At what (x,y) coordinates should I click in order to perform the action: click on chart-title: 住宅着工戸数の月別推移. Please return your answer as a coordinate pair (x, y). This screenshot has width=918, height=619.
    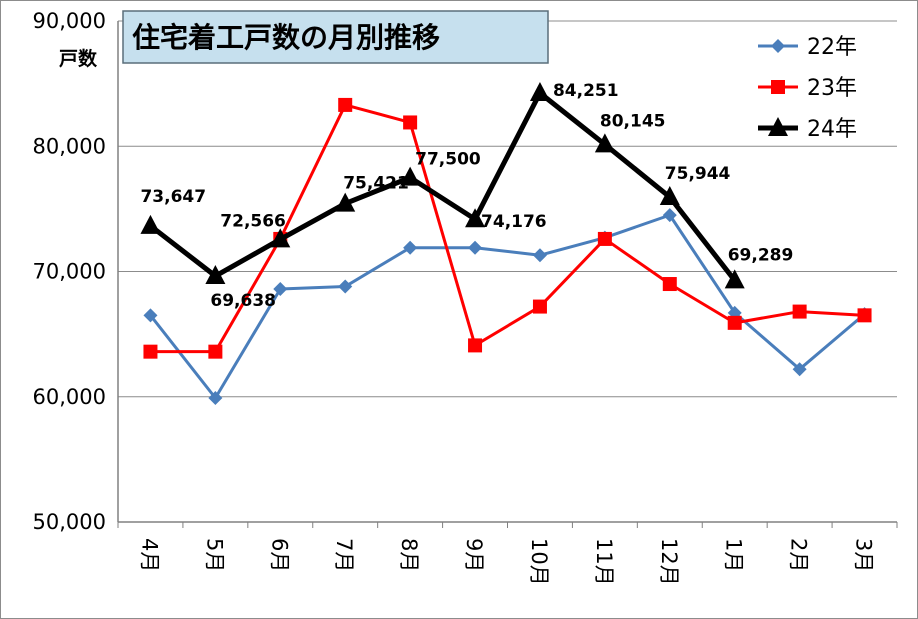
    Looking at the image, I should click on (335, 37).